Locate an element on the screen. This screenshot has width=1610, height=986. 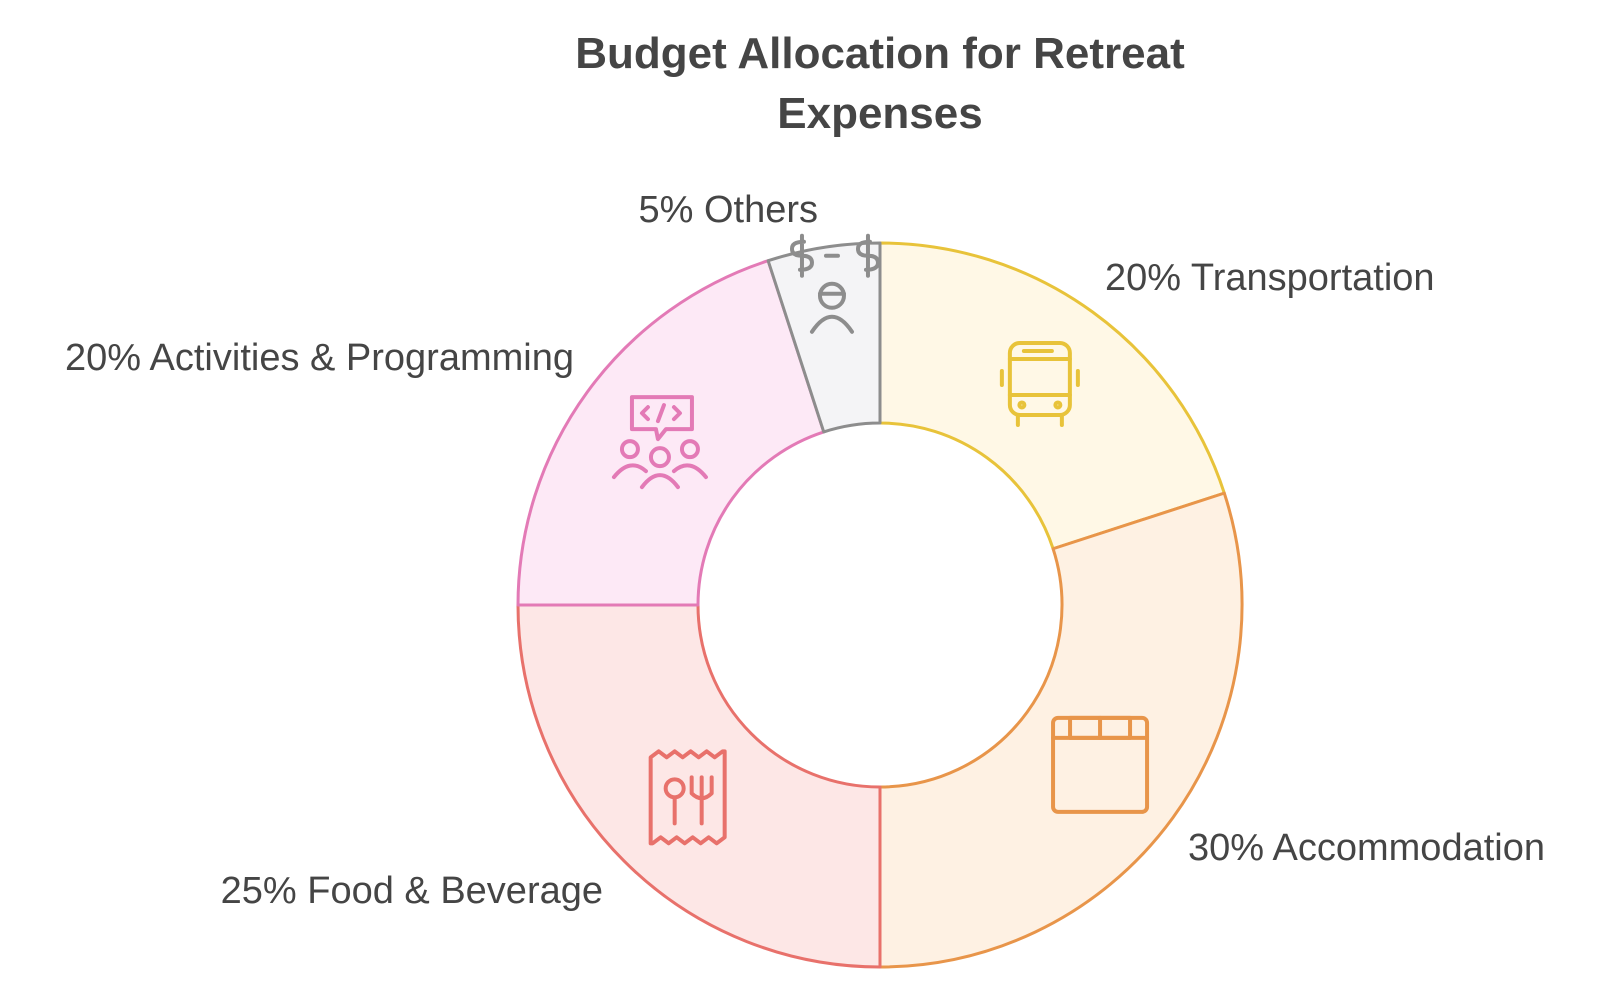
slice-accommodation is located at coordinates (1061, 730).